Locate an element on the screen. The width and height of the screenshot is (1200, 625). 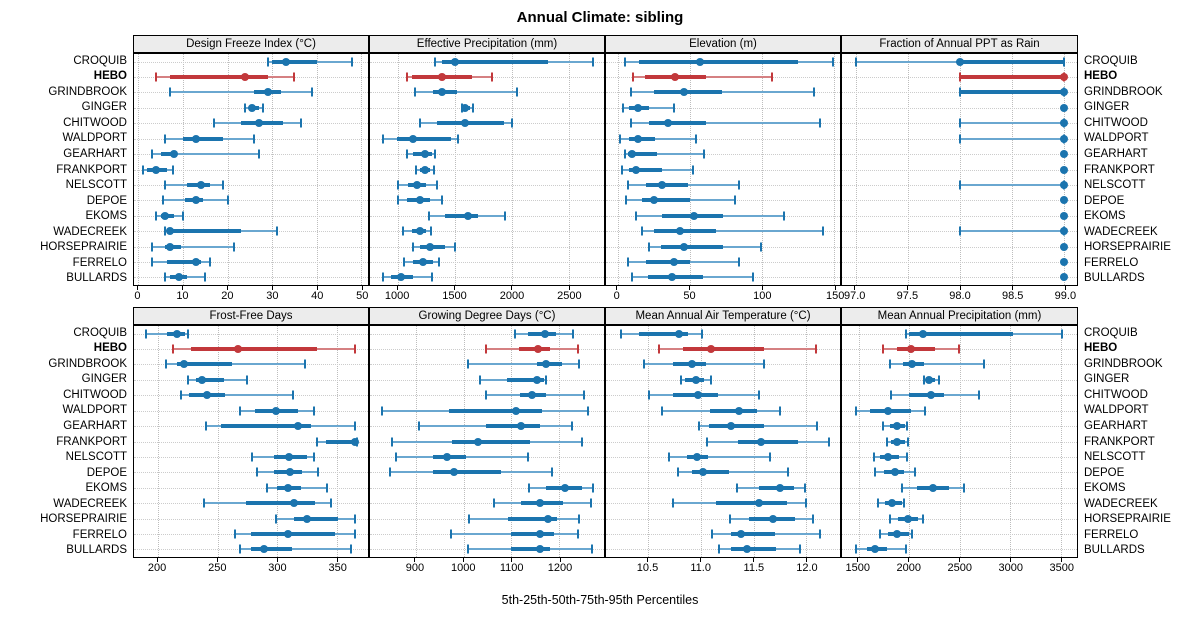
station-label: BULLARDS is located at coordinates (1114, 278).